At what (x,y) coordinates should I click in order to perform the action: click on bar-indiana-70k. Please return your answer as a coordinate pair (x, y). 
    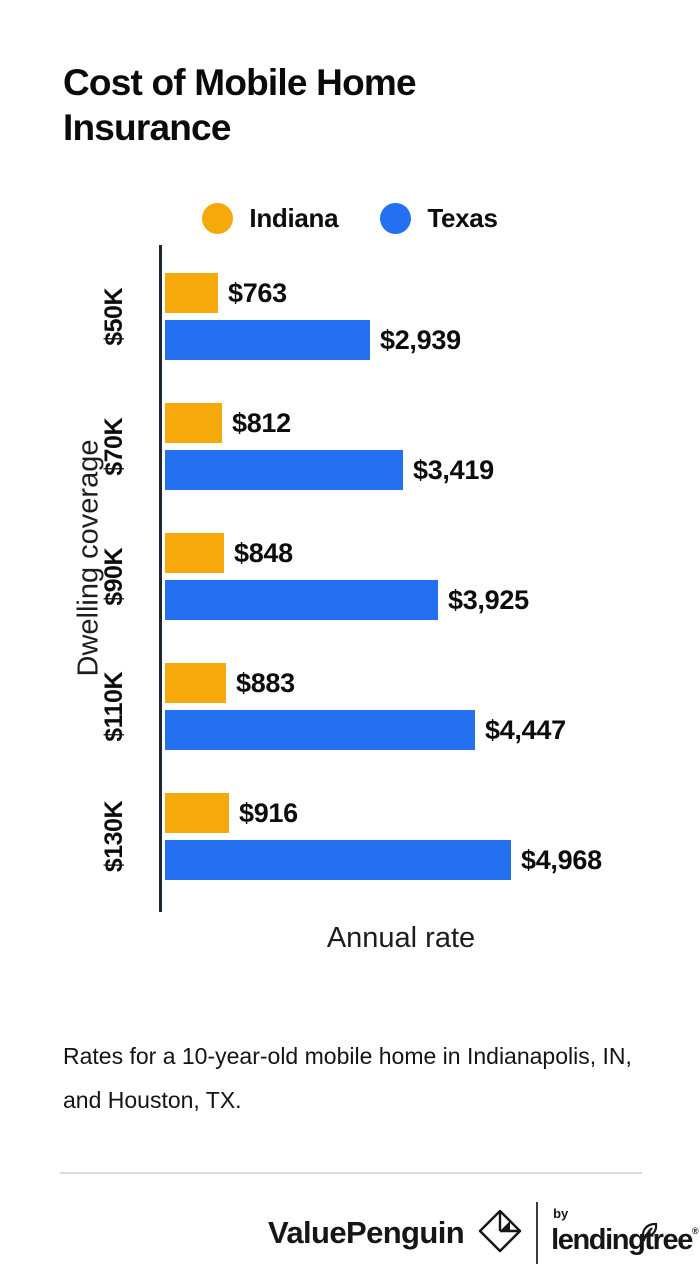
    Looking at the image, I should click on (193, 423).